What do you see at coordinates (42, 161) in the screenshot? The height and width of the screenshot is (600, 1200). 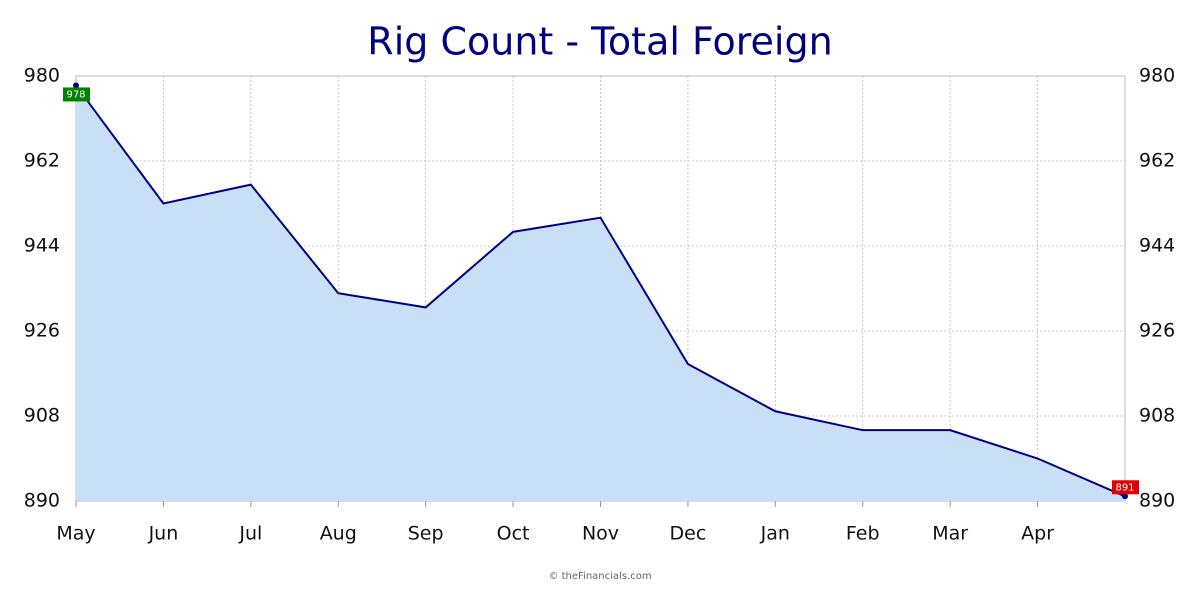 I see `y-tick-label: 962` at bounding box center [42, 161].